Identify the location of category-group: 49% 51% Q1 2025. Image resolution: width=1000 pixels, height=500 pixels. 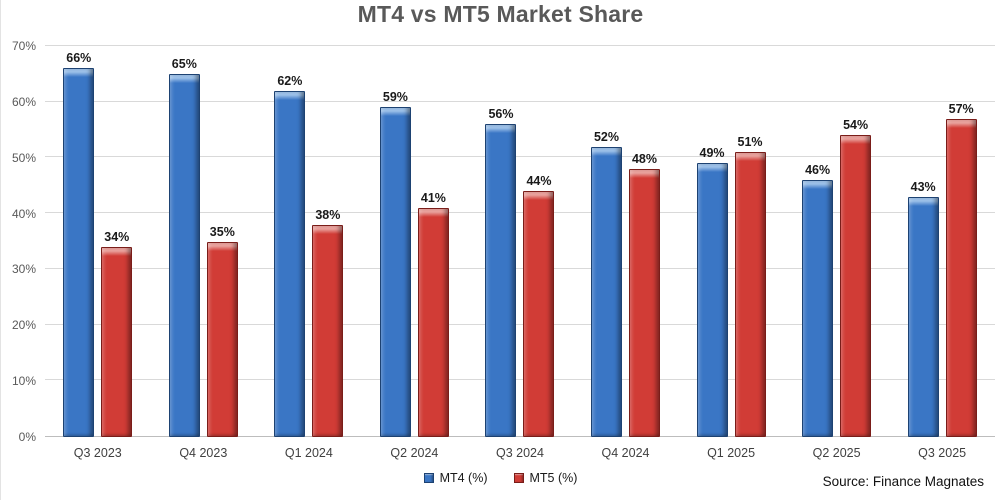
(731, 255).